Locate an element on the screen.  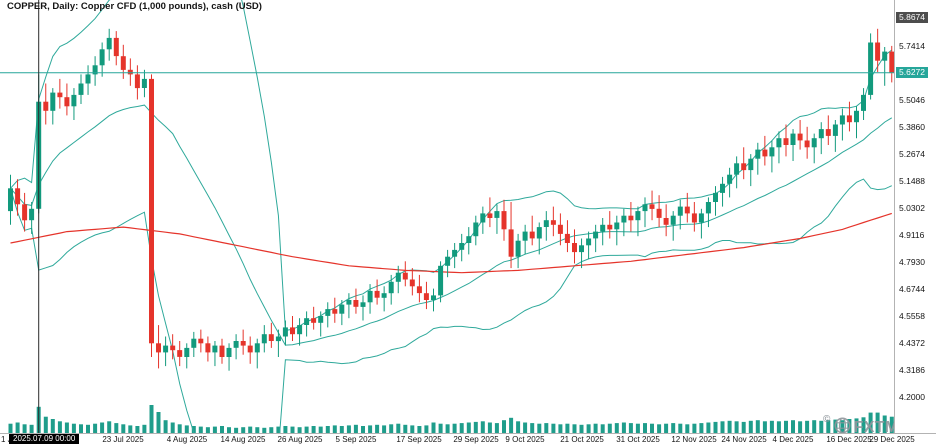
time-axis-label: 14 Aug 2025 is located at coordinates (243, 439).